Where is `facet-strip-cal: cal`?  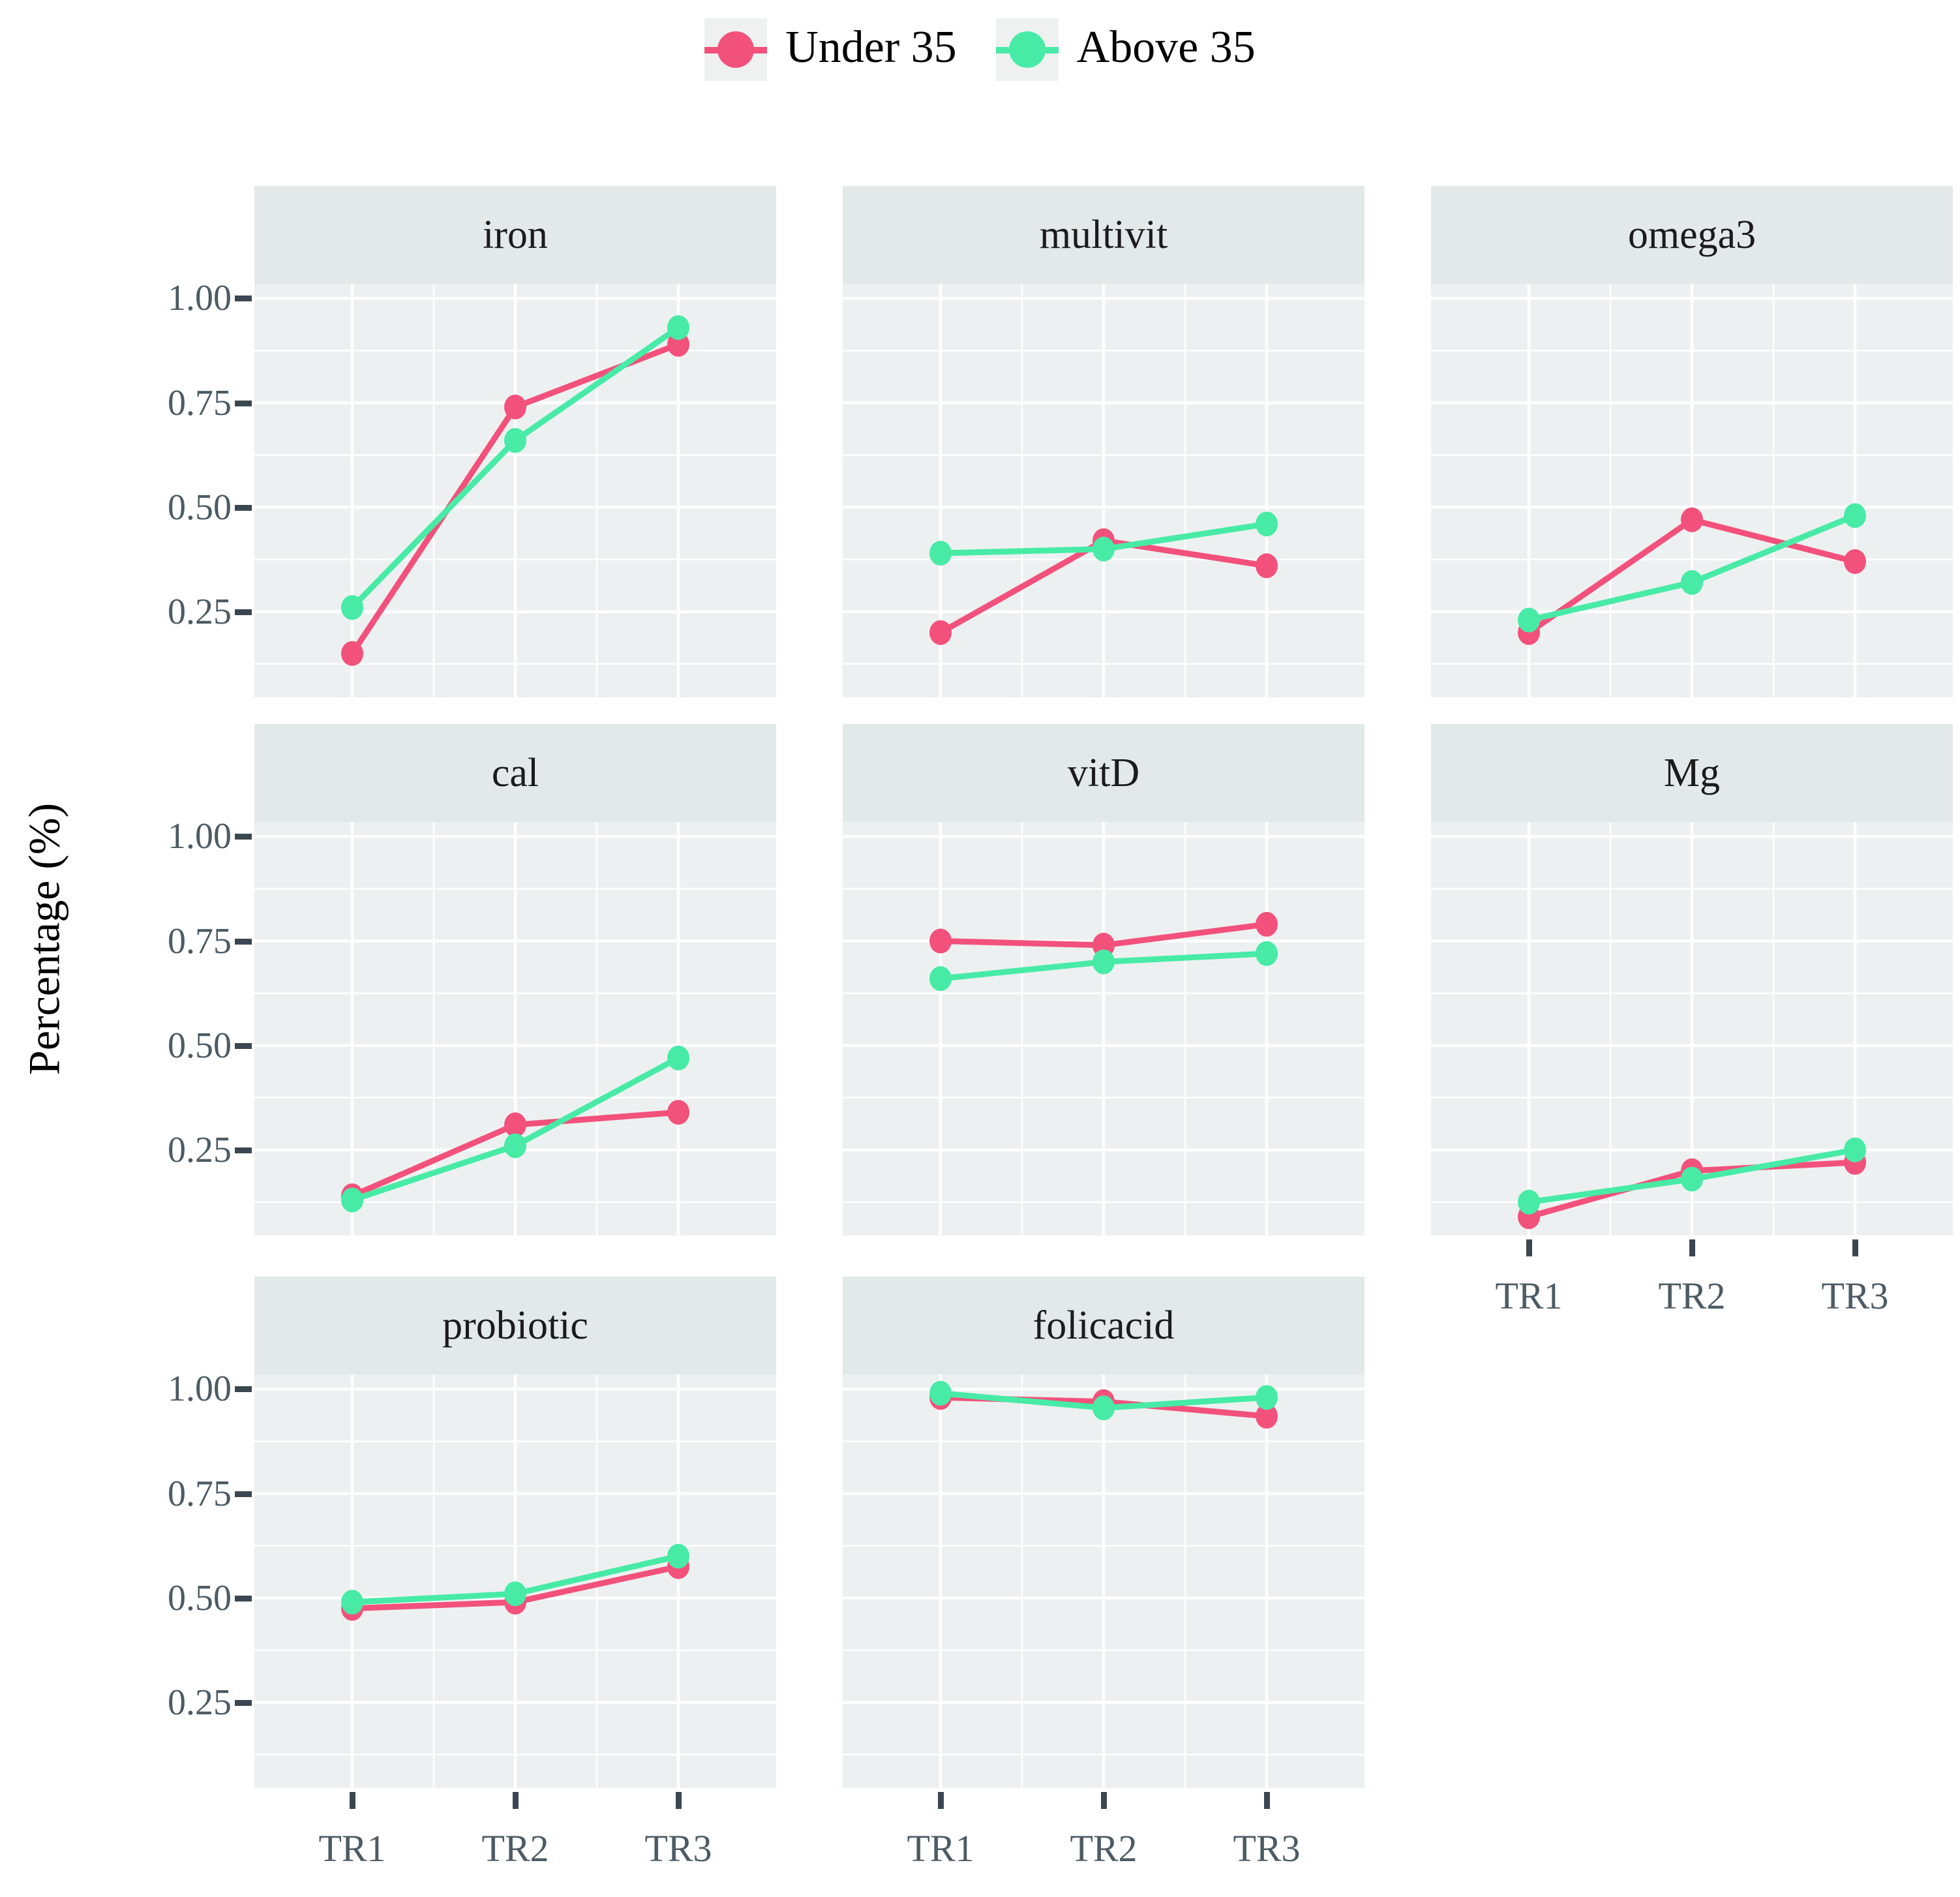
facet-strip-cal: cal is located at coordinates (515, 773).